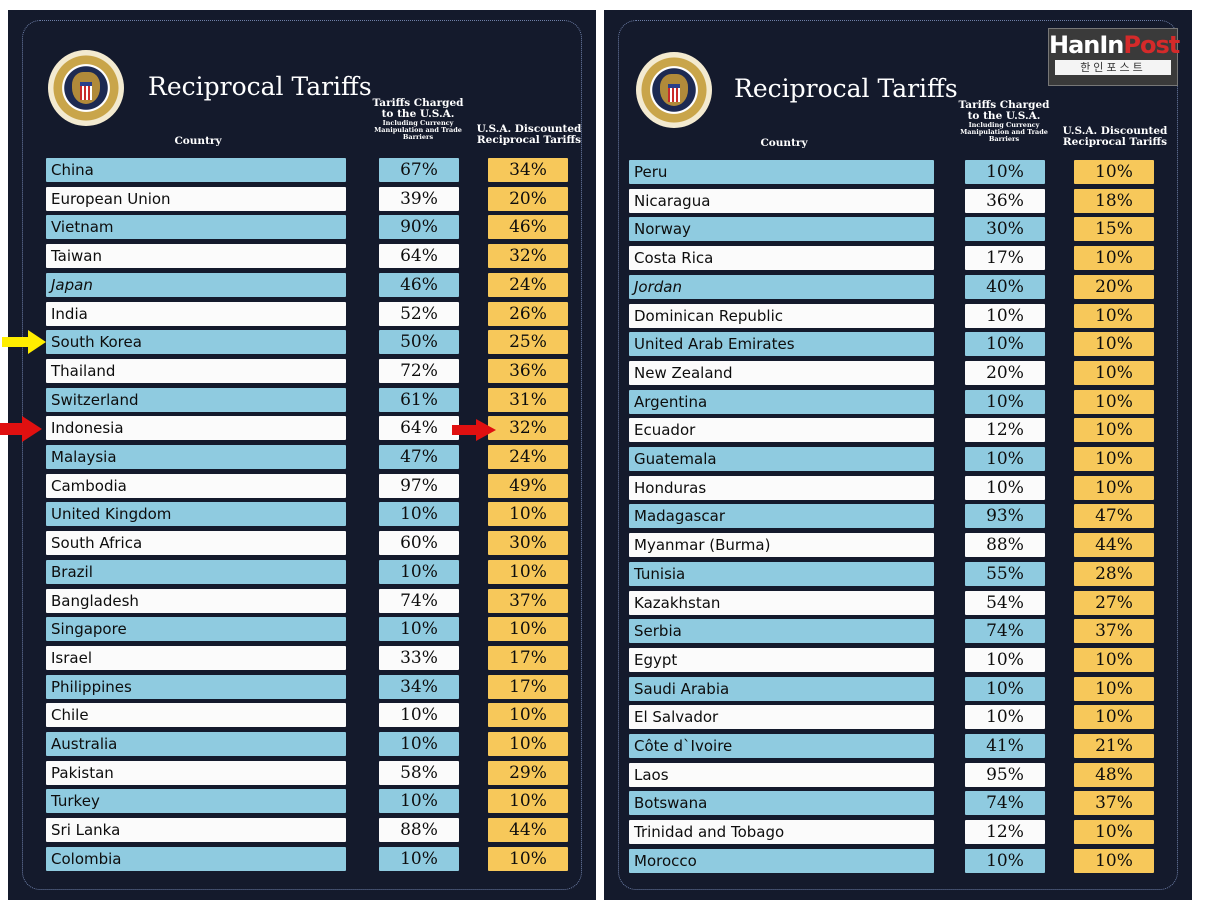 The width and height of the screenshot is (1205, 911). What do you see at coordinates (419, 543) in the screenshot?
I see `charged-tariff-cell: 60%` at bounding box center [419, 543].